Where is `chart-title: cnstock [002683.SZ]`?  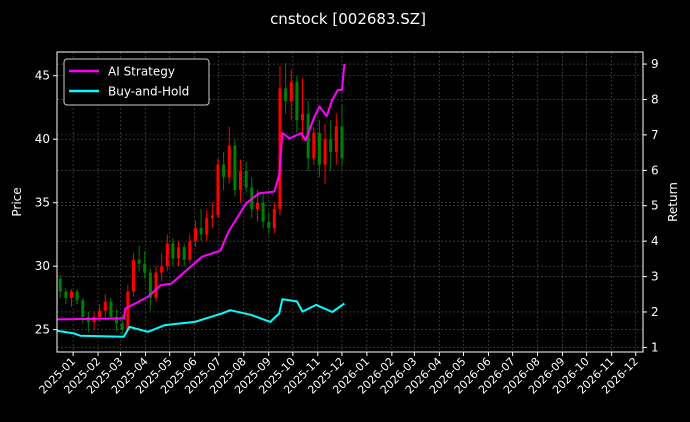
chart-title: cnstock [002683.SZ] is located at coordinates (348, 19).